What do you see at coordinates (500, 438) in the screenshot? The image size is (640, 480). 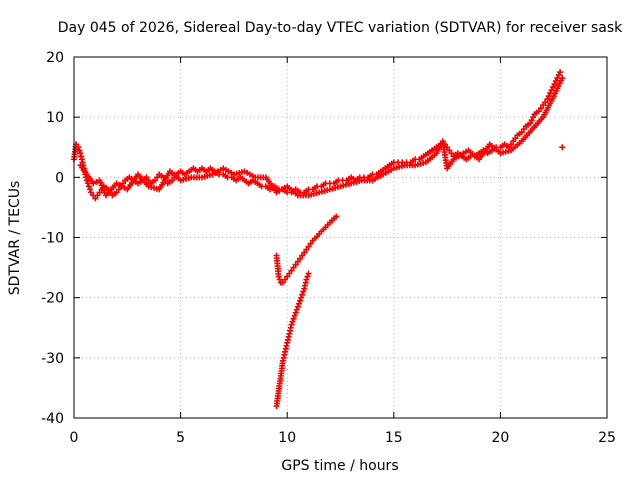 I see `x-tick-label: 20` at bounding box center [500, 438].